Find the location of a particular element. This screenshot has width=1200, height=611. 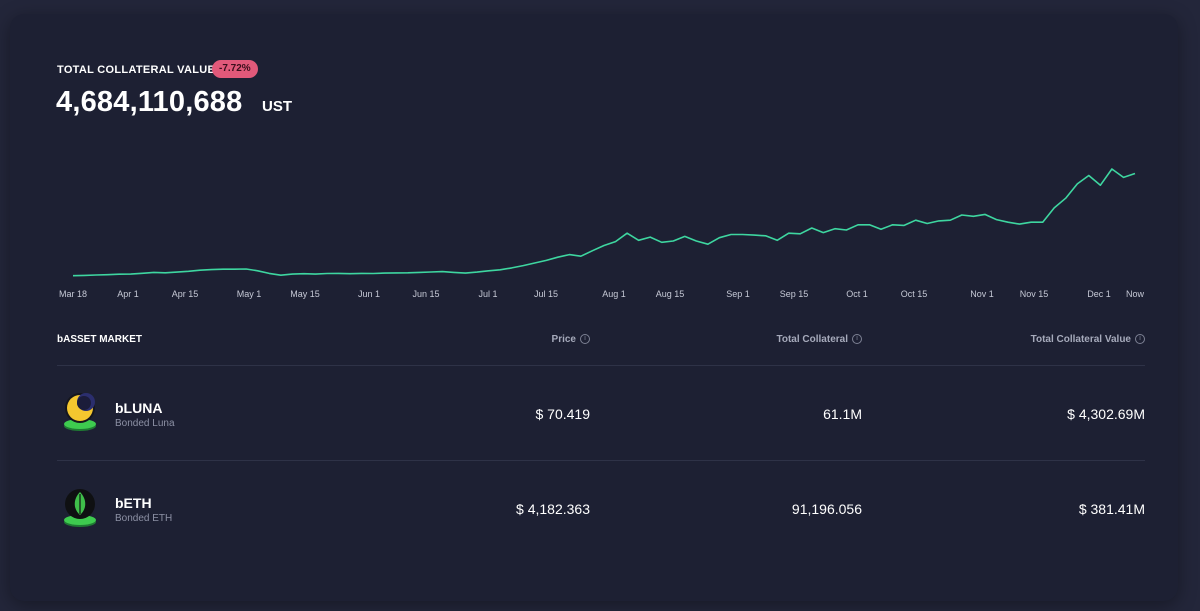

asset-name: Bonded ETH is located at coordinates (144, 518).